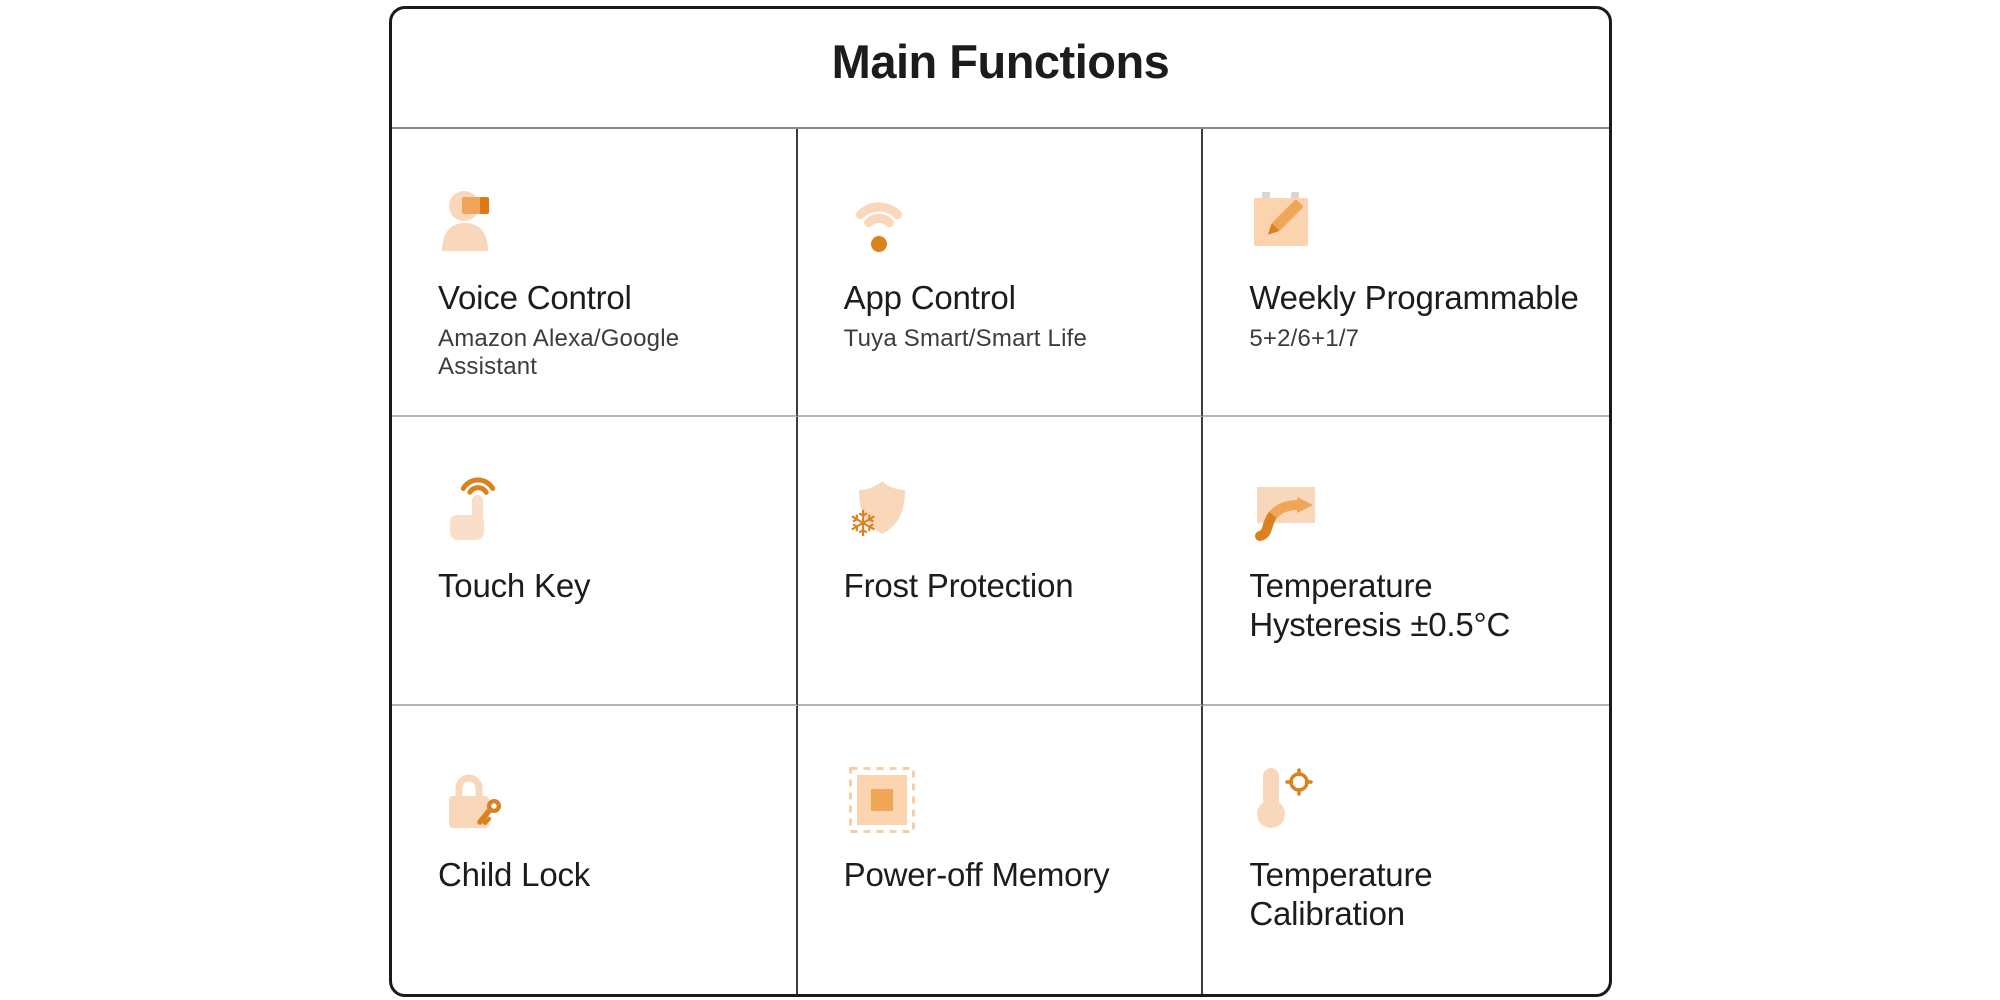  I want to click on feature-cell-app-control: App Control Tuya Smart/Smart Life, so click(1000, 273).